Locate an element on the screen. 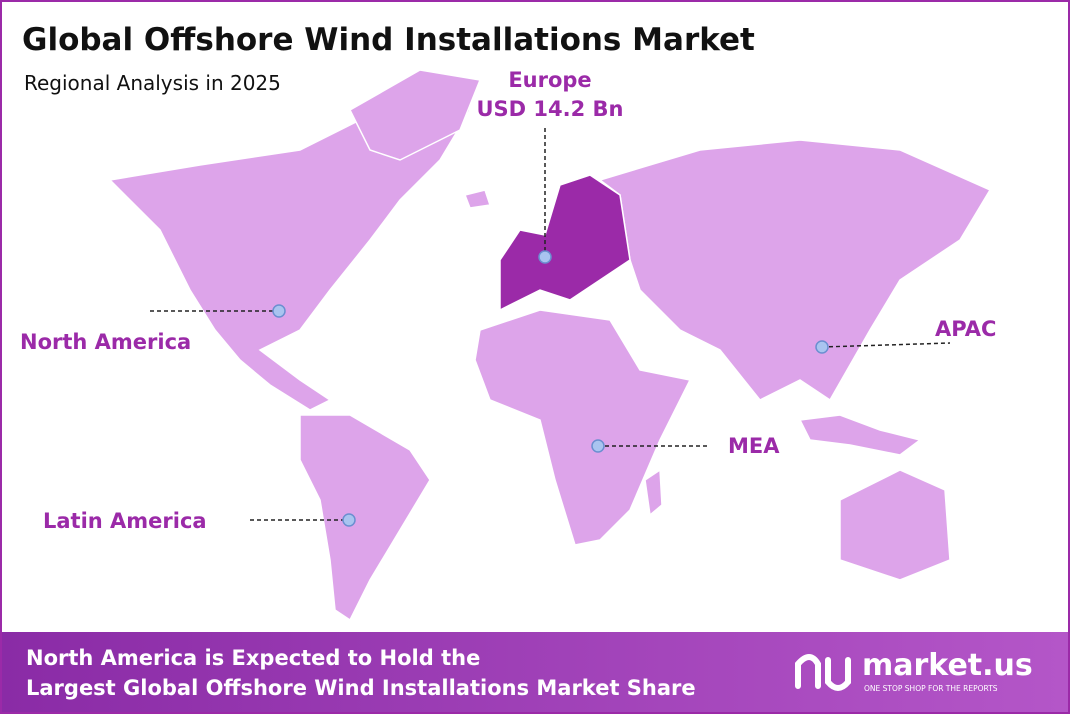 Image resolution: width=1070 pixels, height=714 pixels. subtitle: Regional Analysis in 2025 is located at coordinates (152, 83).